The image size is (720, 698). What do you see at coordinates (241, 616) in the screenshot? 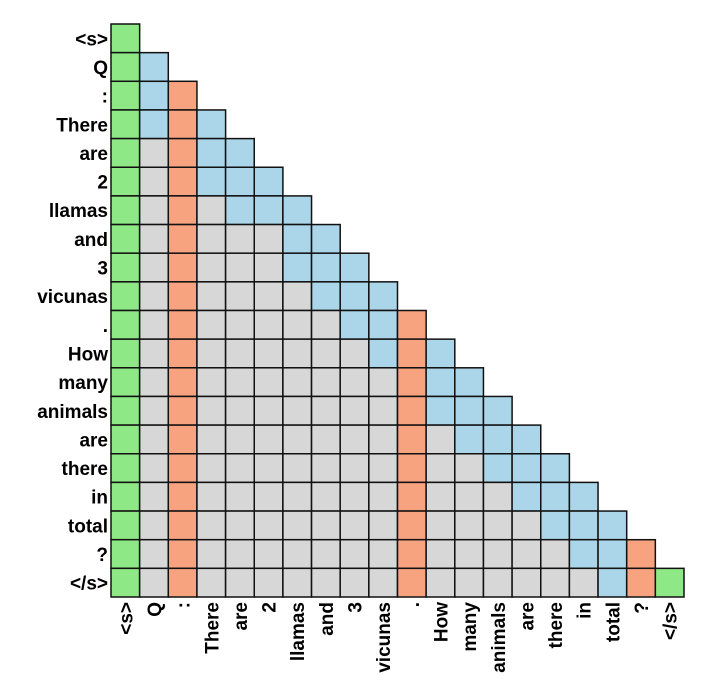
I see `column-label: are` at bounding box center [241, 616].